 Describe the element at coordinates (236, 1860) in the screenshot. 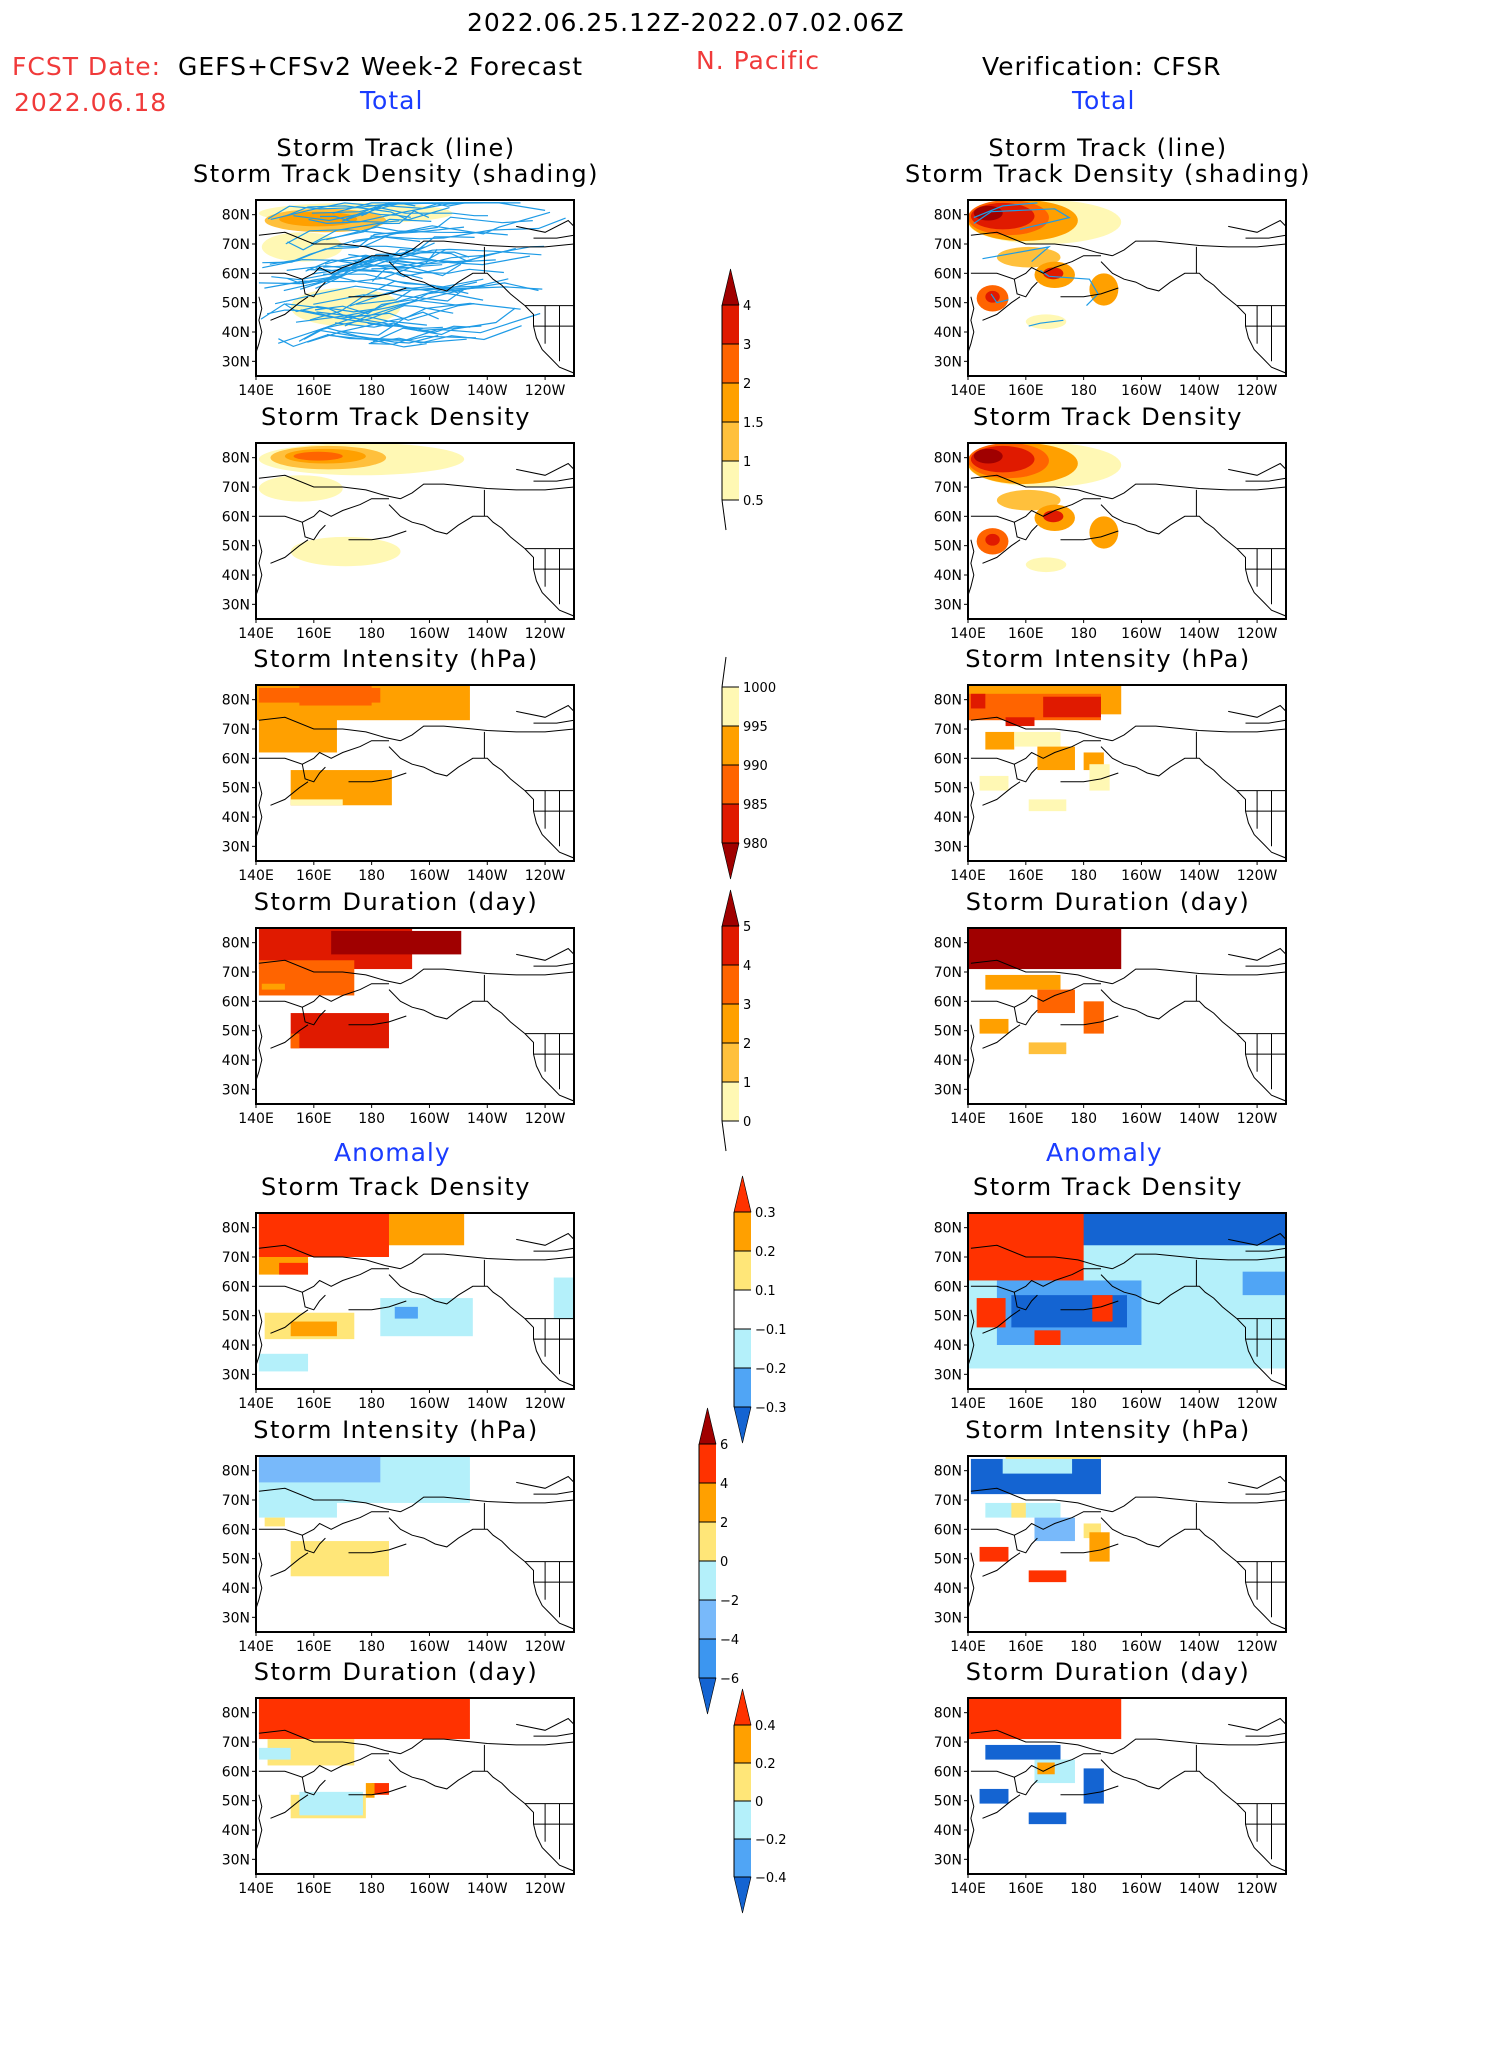

I see `y-tick-label: 30N` at that location.